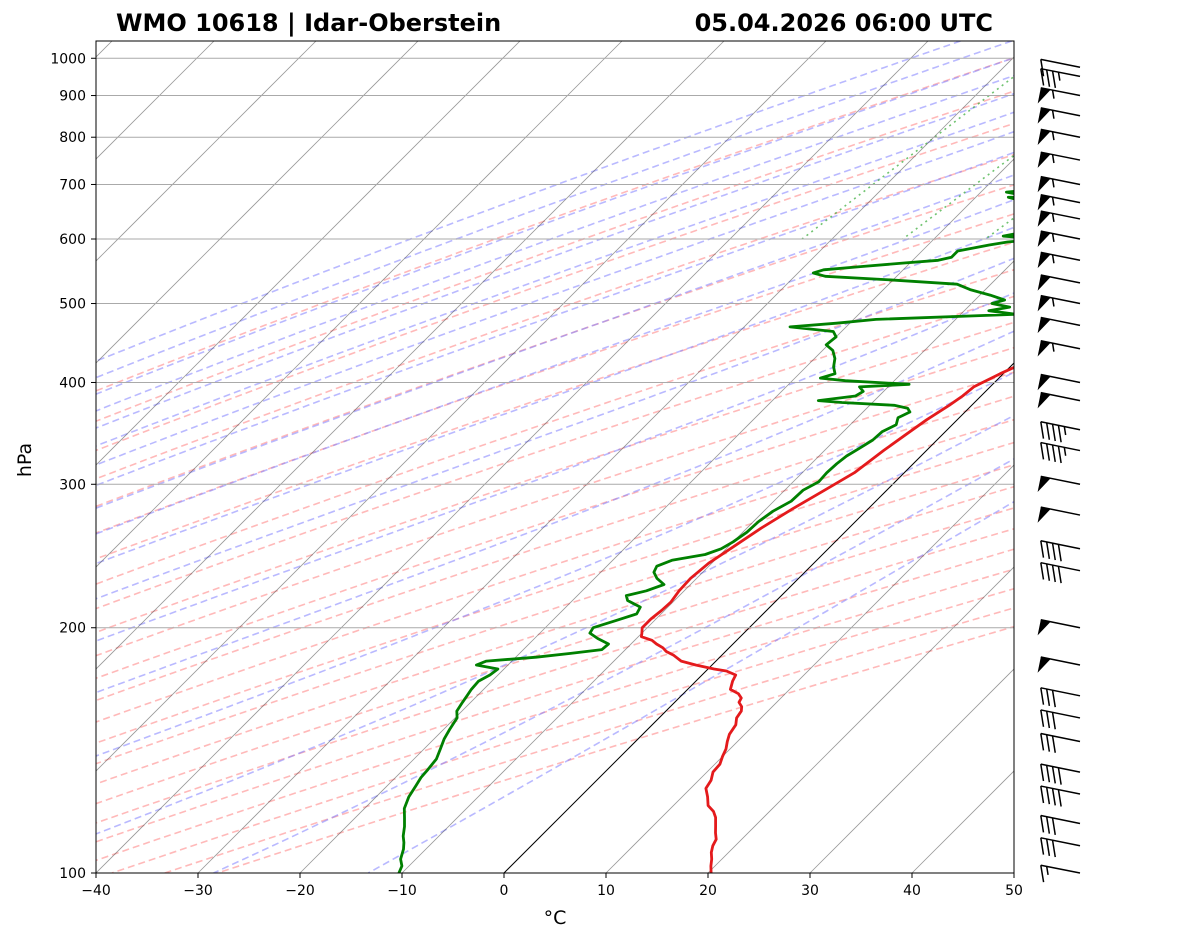 The height and width of the screenshot is (941, 1181). I want to click on y-tick-label: 600, so click(72, 240).